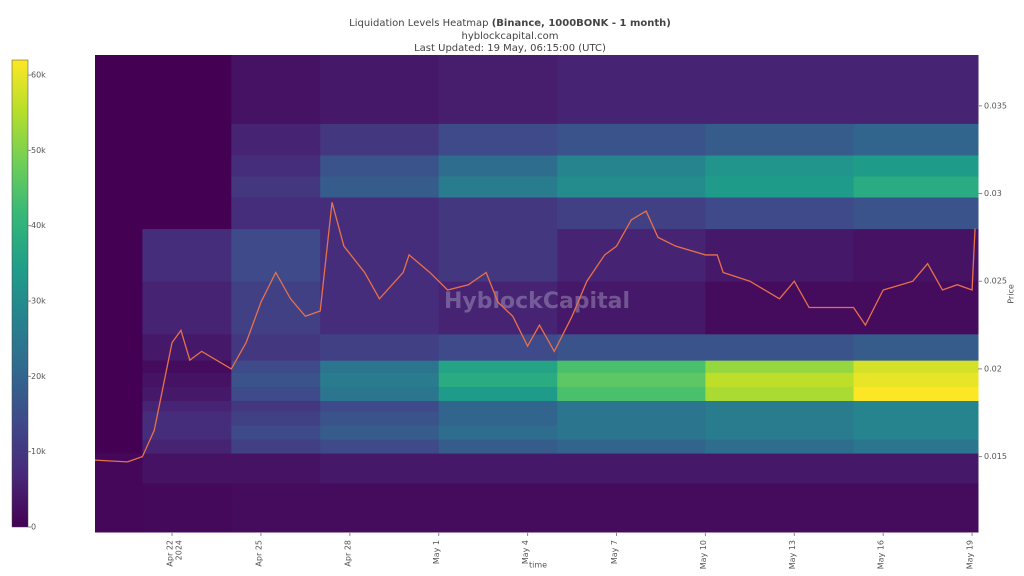 Image resolution: width=1024 pixels, height=576 pixels. I want to click on y-tick-label: 0.035, so click(995, 105).